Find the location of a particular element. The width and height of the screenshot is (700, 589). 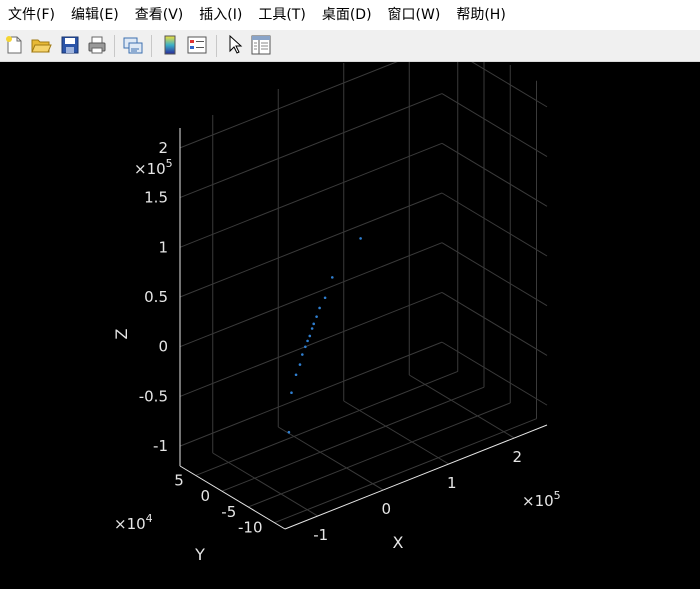

y-tick-label: -5 is located at coordinates (228, 512).